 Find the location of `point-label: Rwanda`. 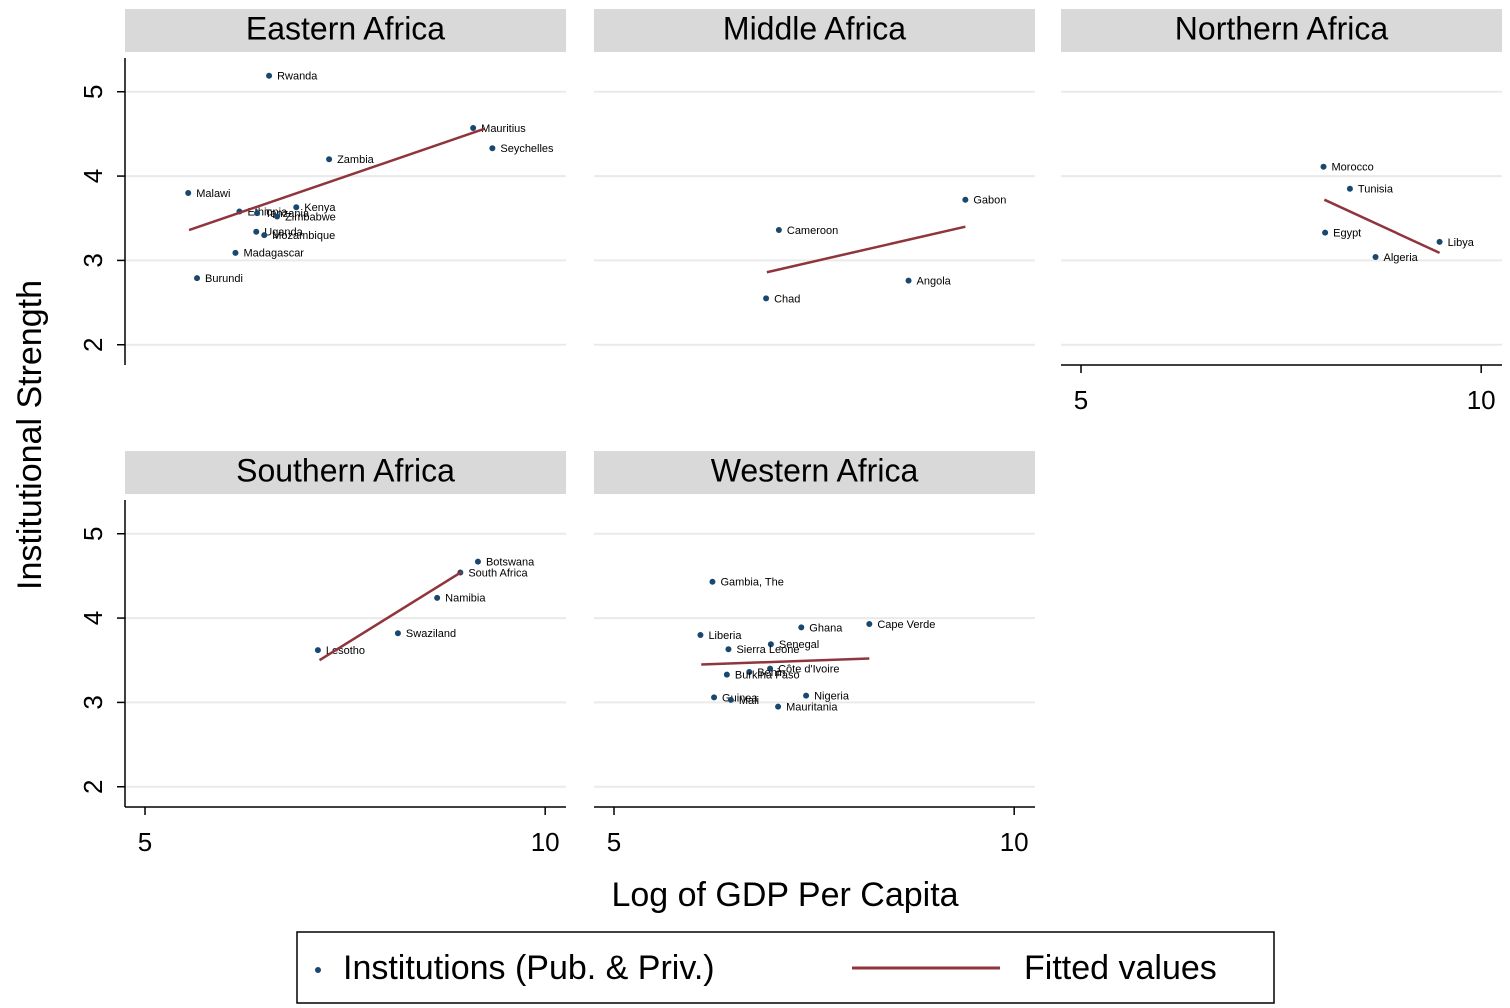

point-label: Rwanda is located at coordinates (297, 77).